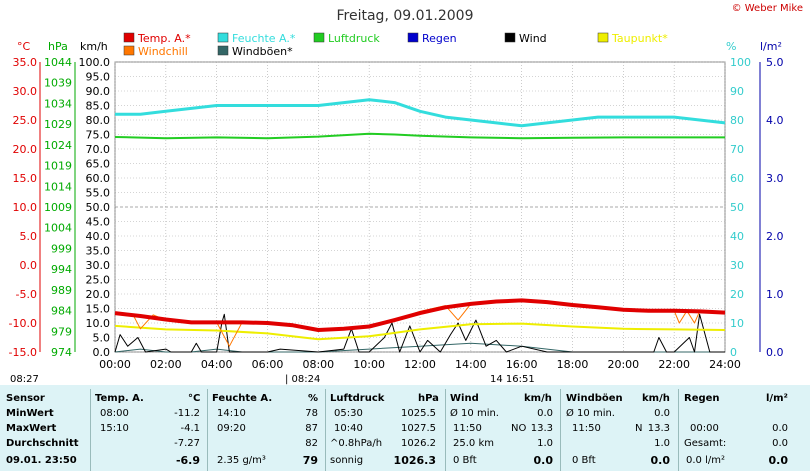  What do you see at coordinates (467, 428) in the screenshot?
I see `wind-max-time: 11:50` at bounding box center [467, 428].